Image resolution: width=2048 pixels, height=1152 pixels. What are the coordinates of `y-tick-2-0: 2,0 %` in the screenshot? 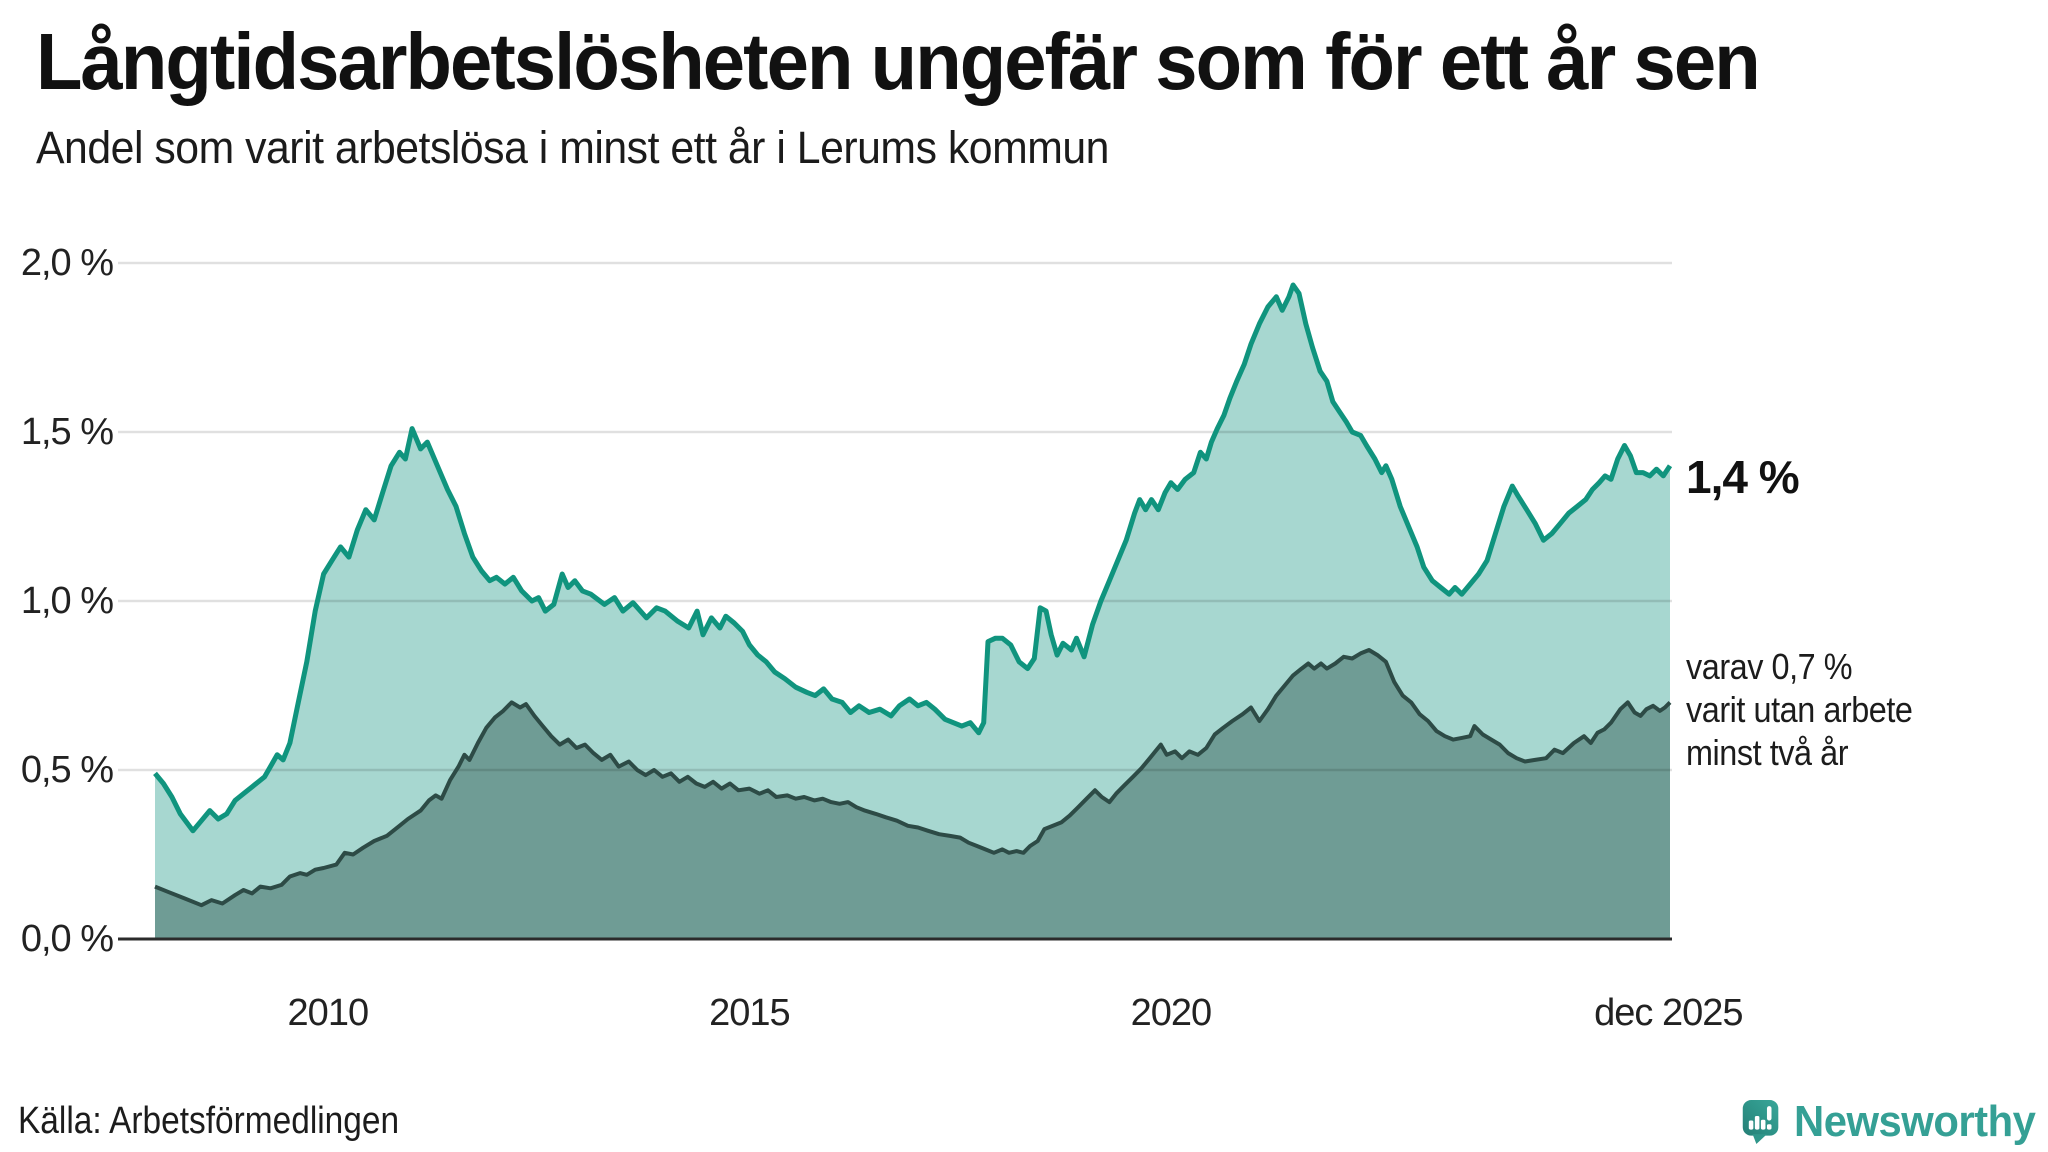 It's located at (67, 263).